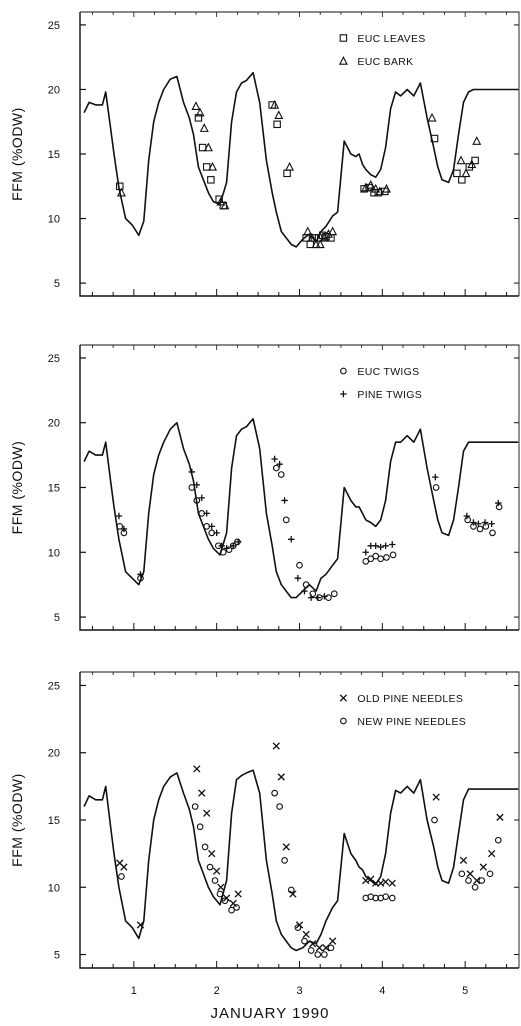  I want to click on legend-label: EUC BARK, so click(385, 62).